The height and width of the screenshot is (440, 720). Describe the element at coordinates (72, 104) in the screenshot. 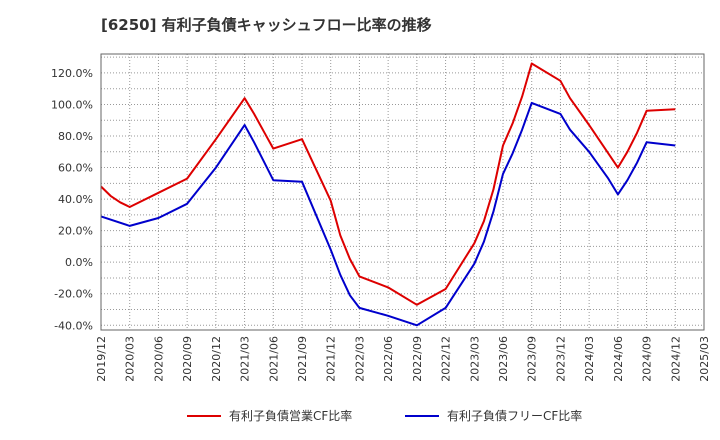

I see `y-tick-label: 100.0%` at that location.